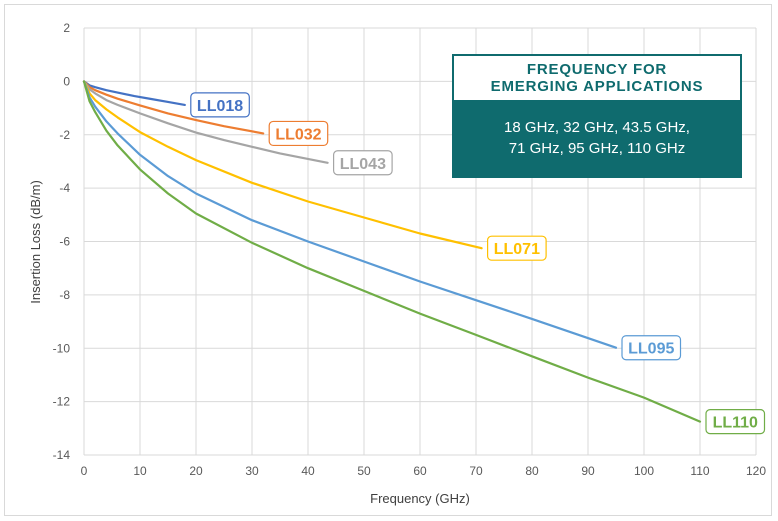  I want to click on series-label-ll110: LL110, so click(735, 422).